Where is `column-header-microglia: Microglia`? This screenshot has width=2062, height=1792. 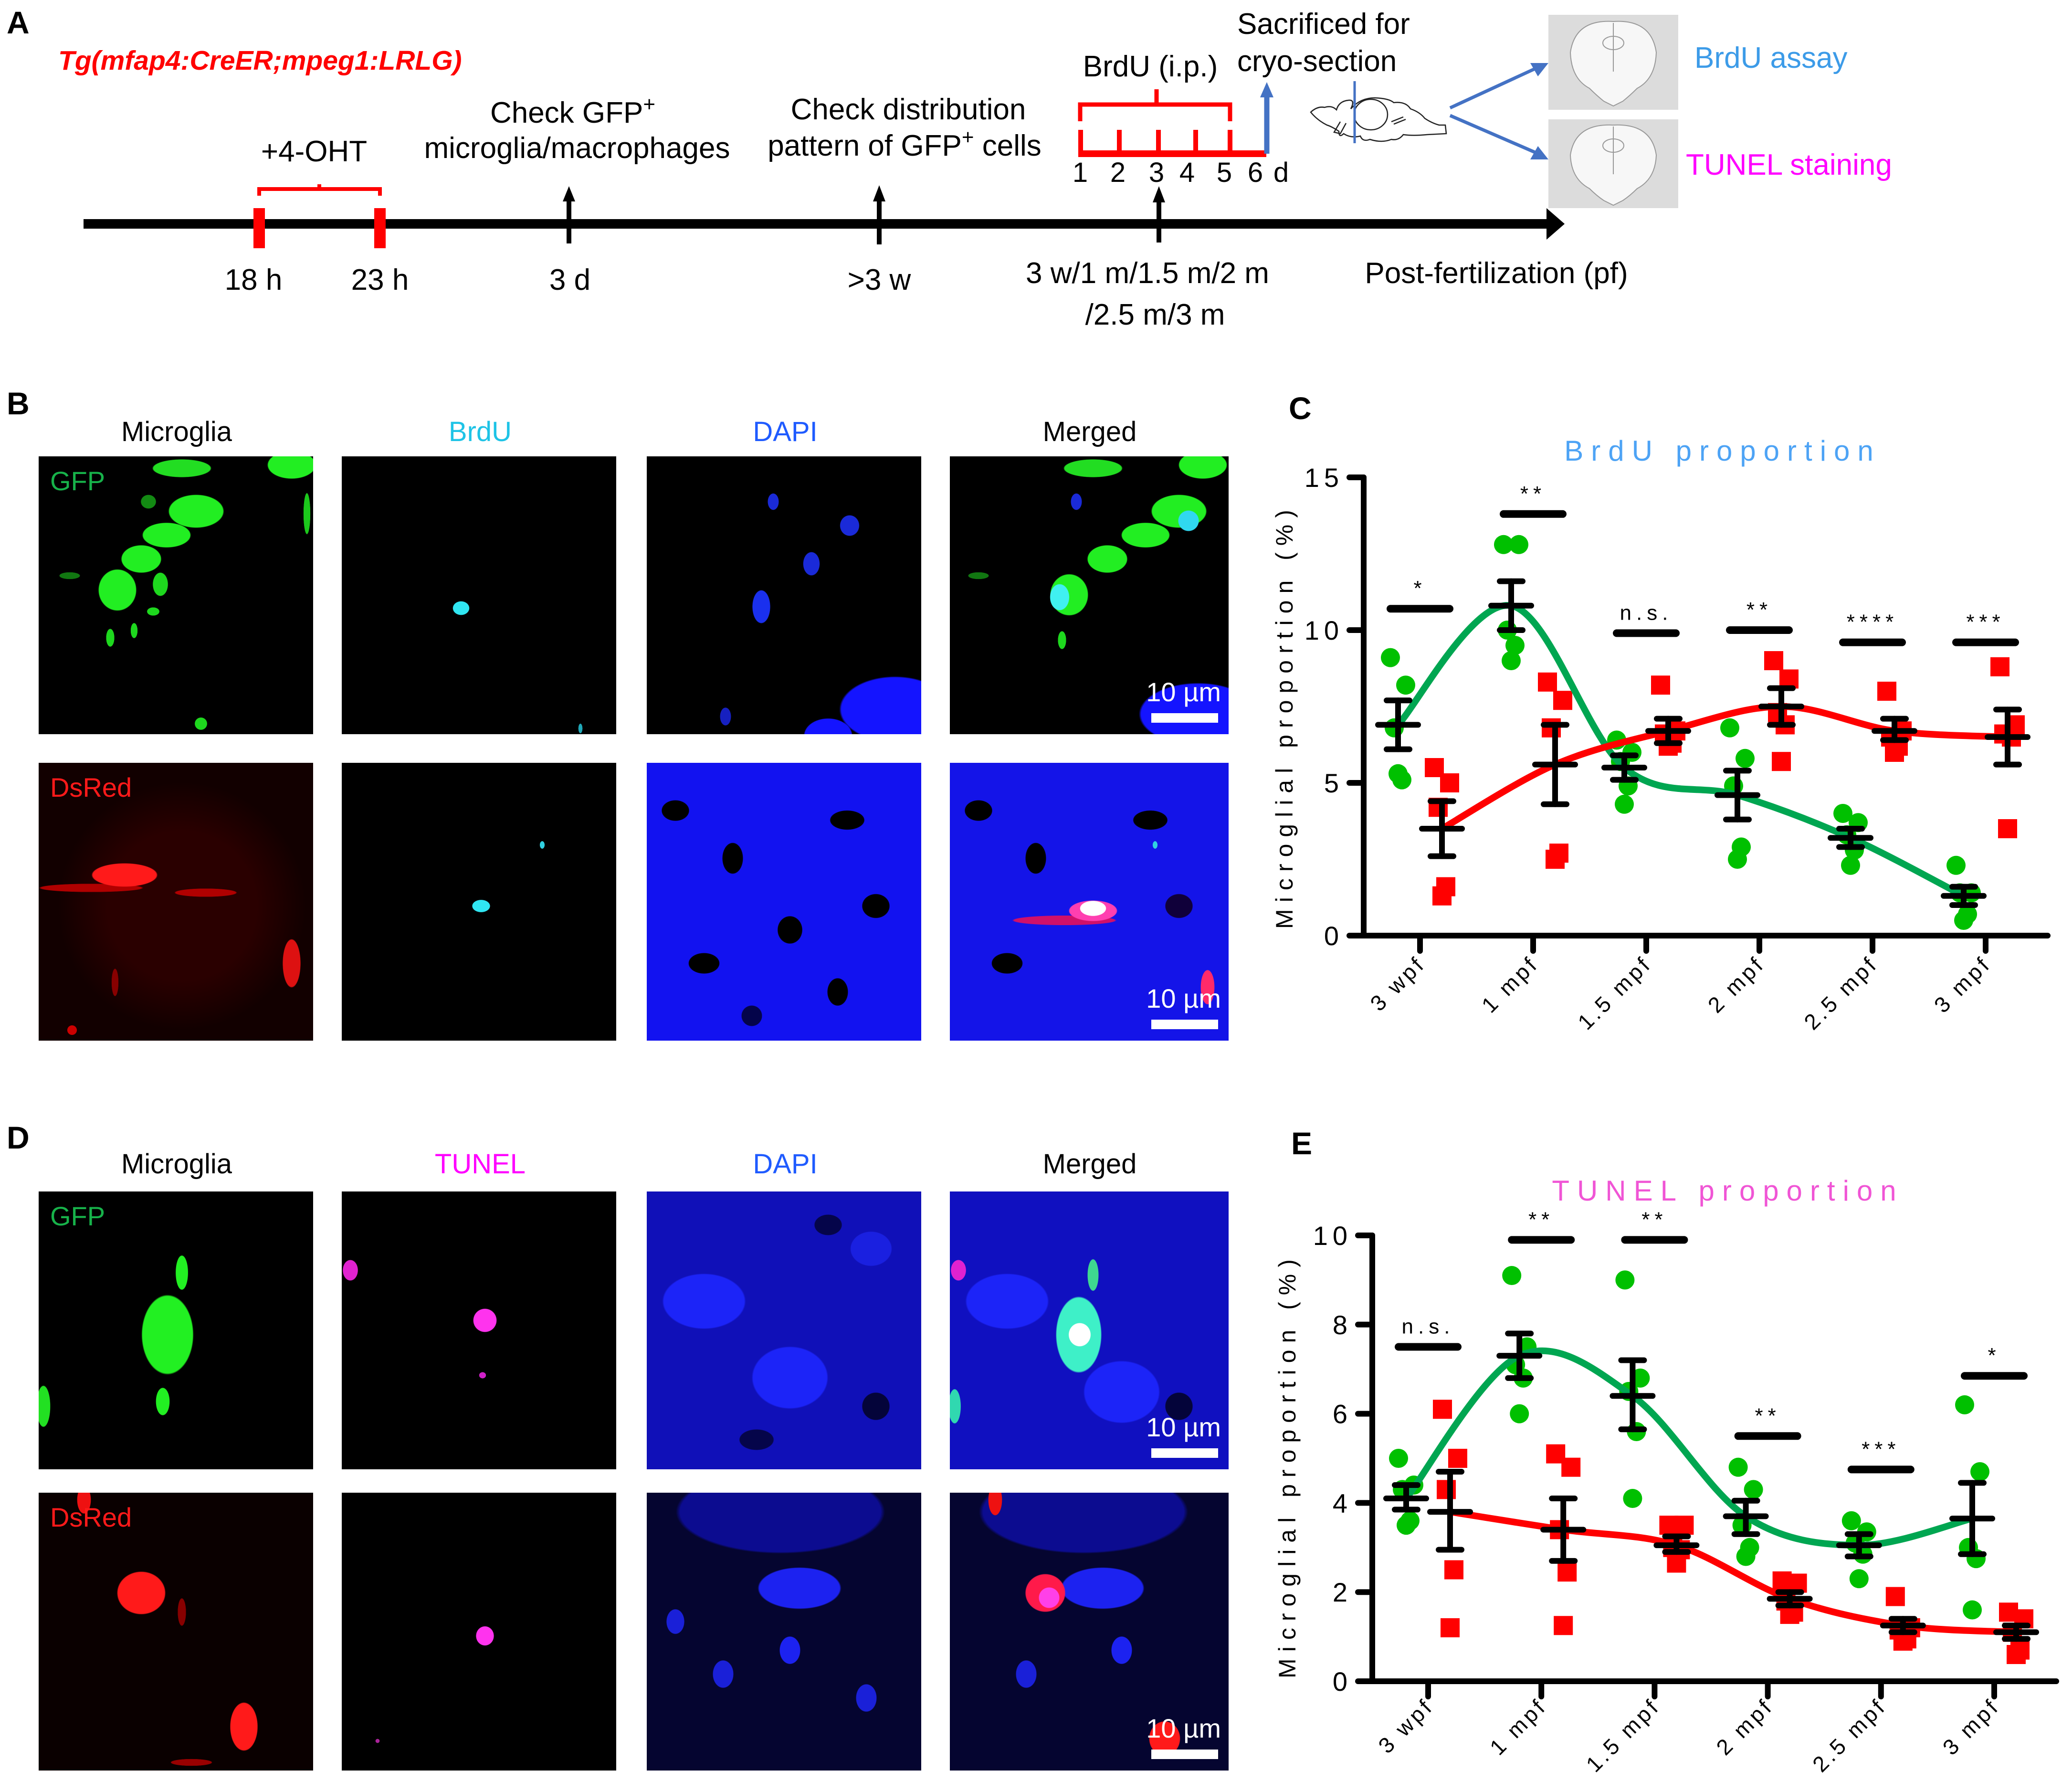 column-header-microglia: Microglia is located at coordinates (176, 432).